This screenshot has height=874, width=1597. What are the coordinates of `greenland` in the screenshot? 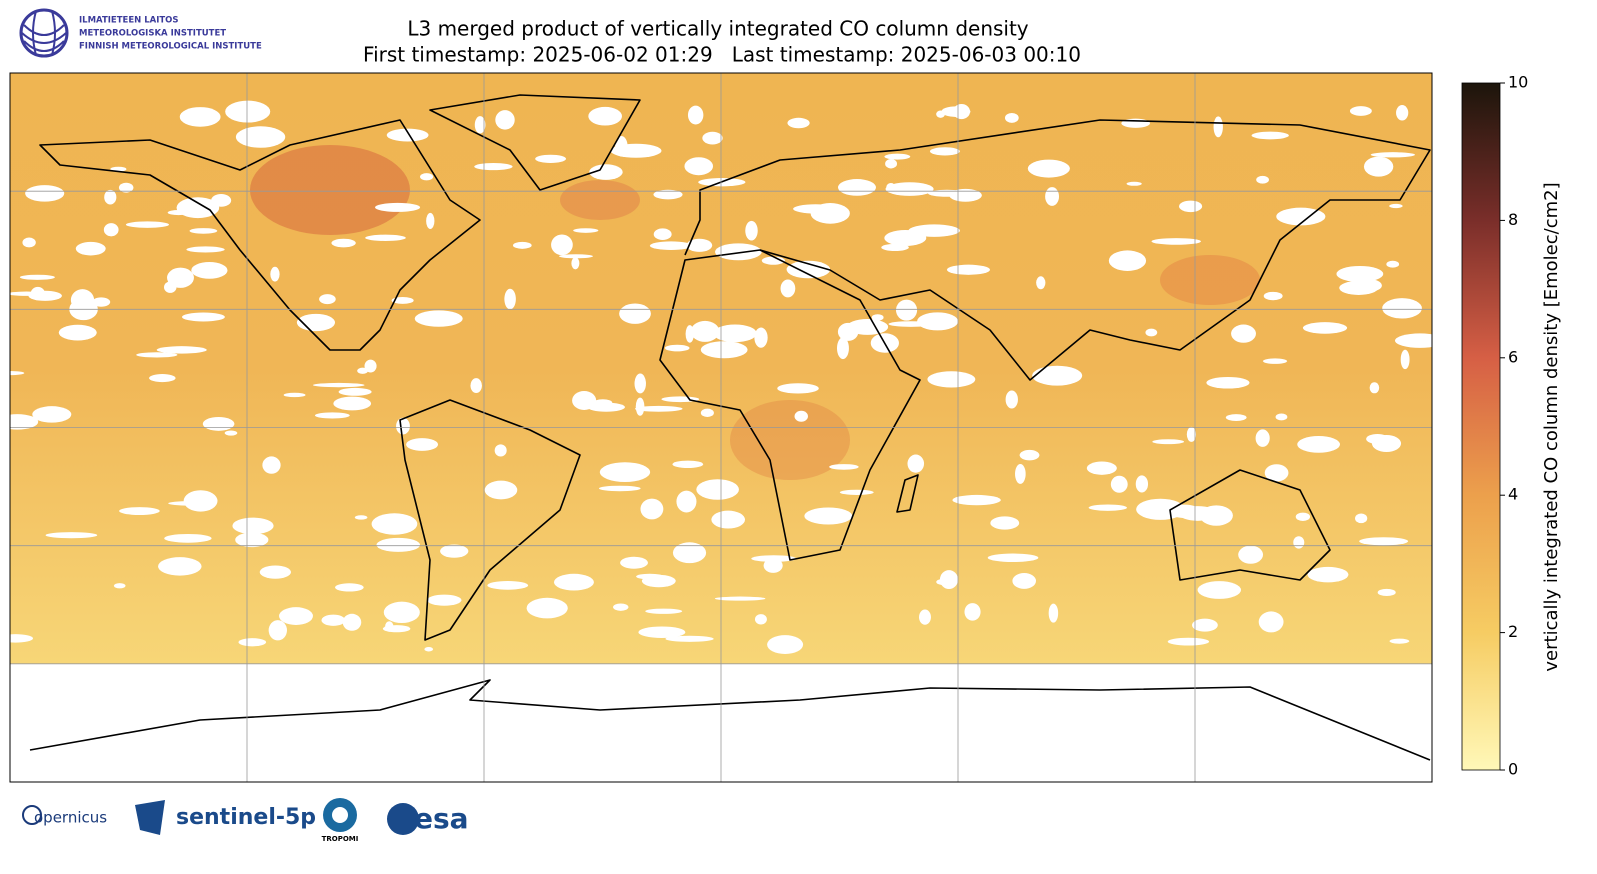 It's located at (535, 142).